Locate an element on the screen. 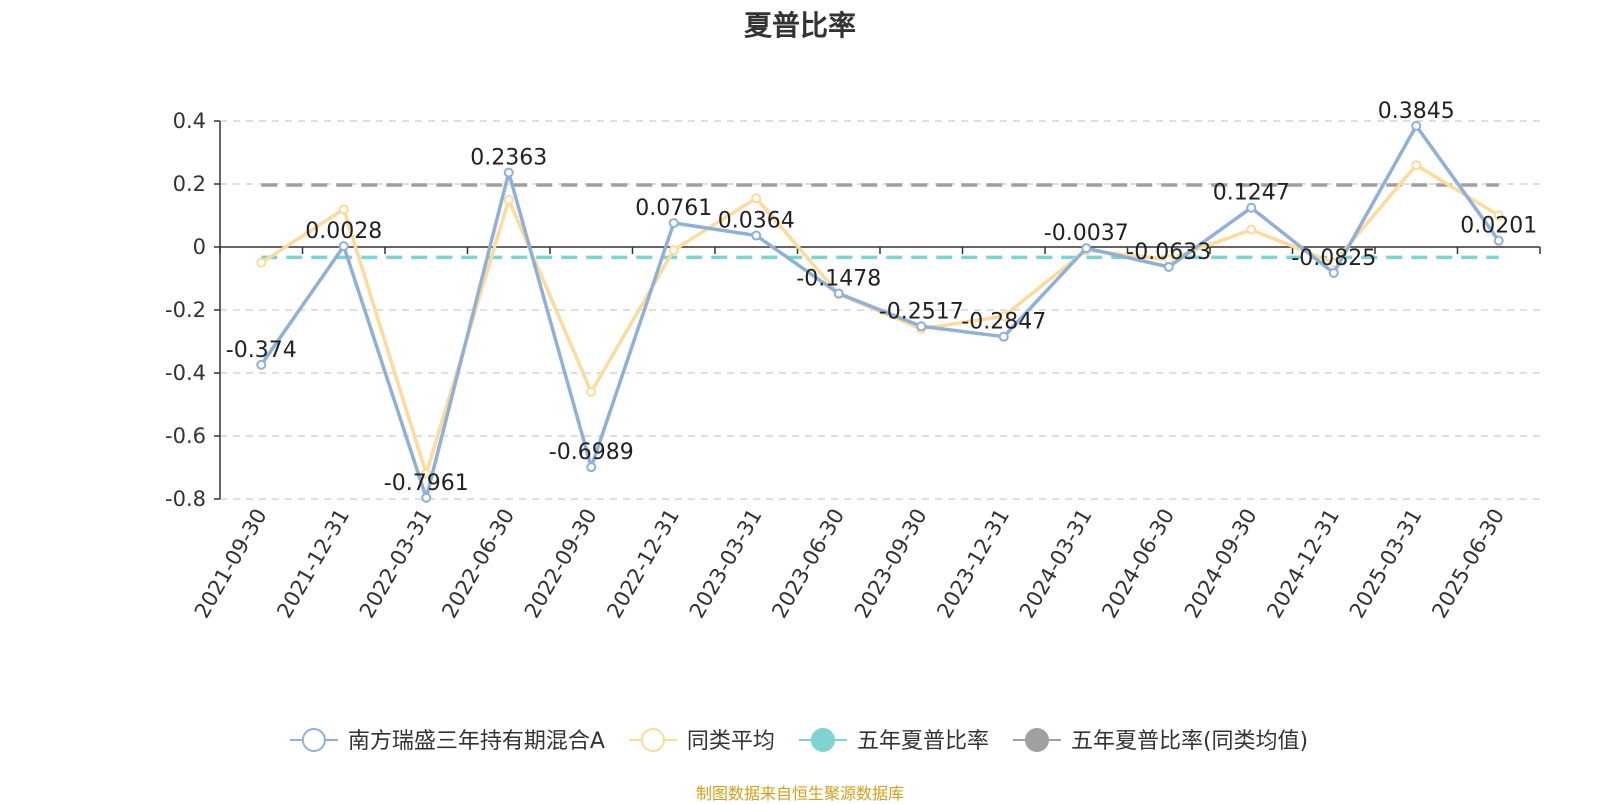 This screenshot has width=1600, height=804. x-tick-label: 2022-06-30 is located at coordinates (478, 564).